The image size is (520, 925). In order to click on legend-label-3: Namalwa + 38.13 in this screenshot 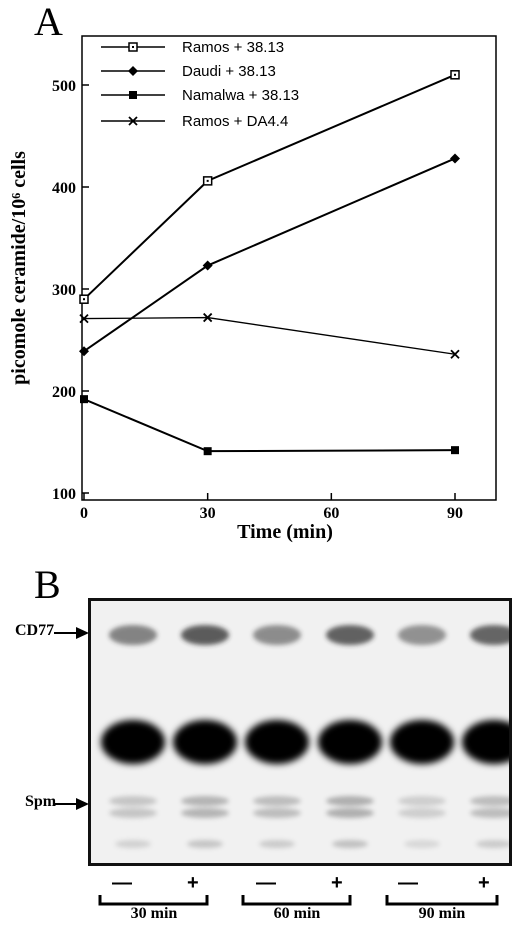, I will do `click(240, 95)`.